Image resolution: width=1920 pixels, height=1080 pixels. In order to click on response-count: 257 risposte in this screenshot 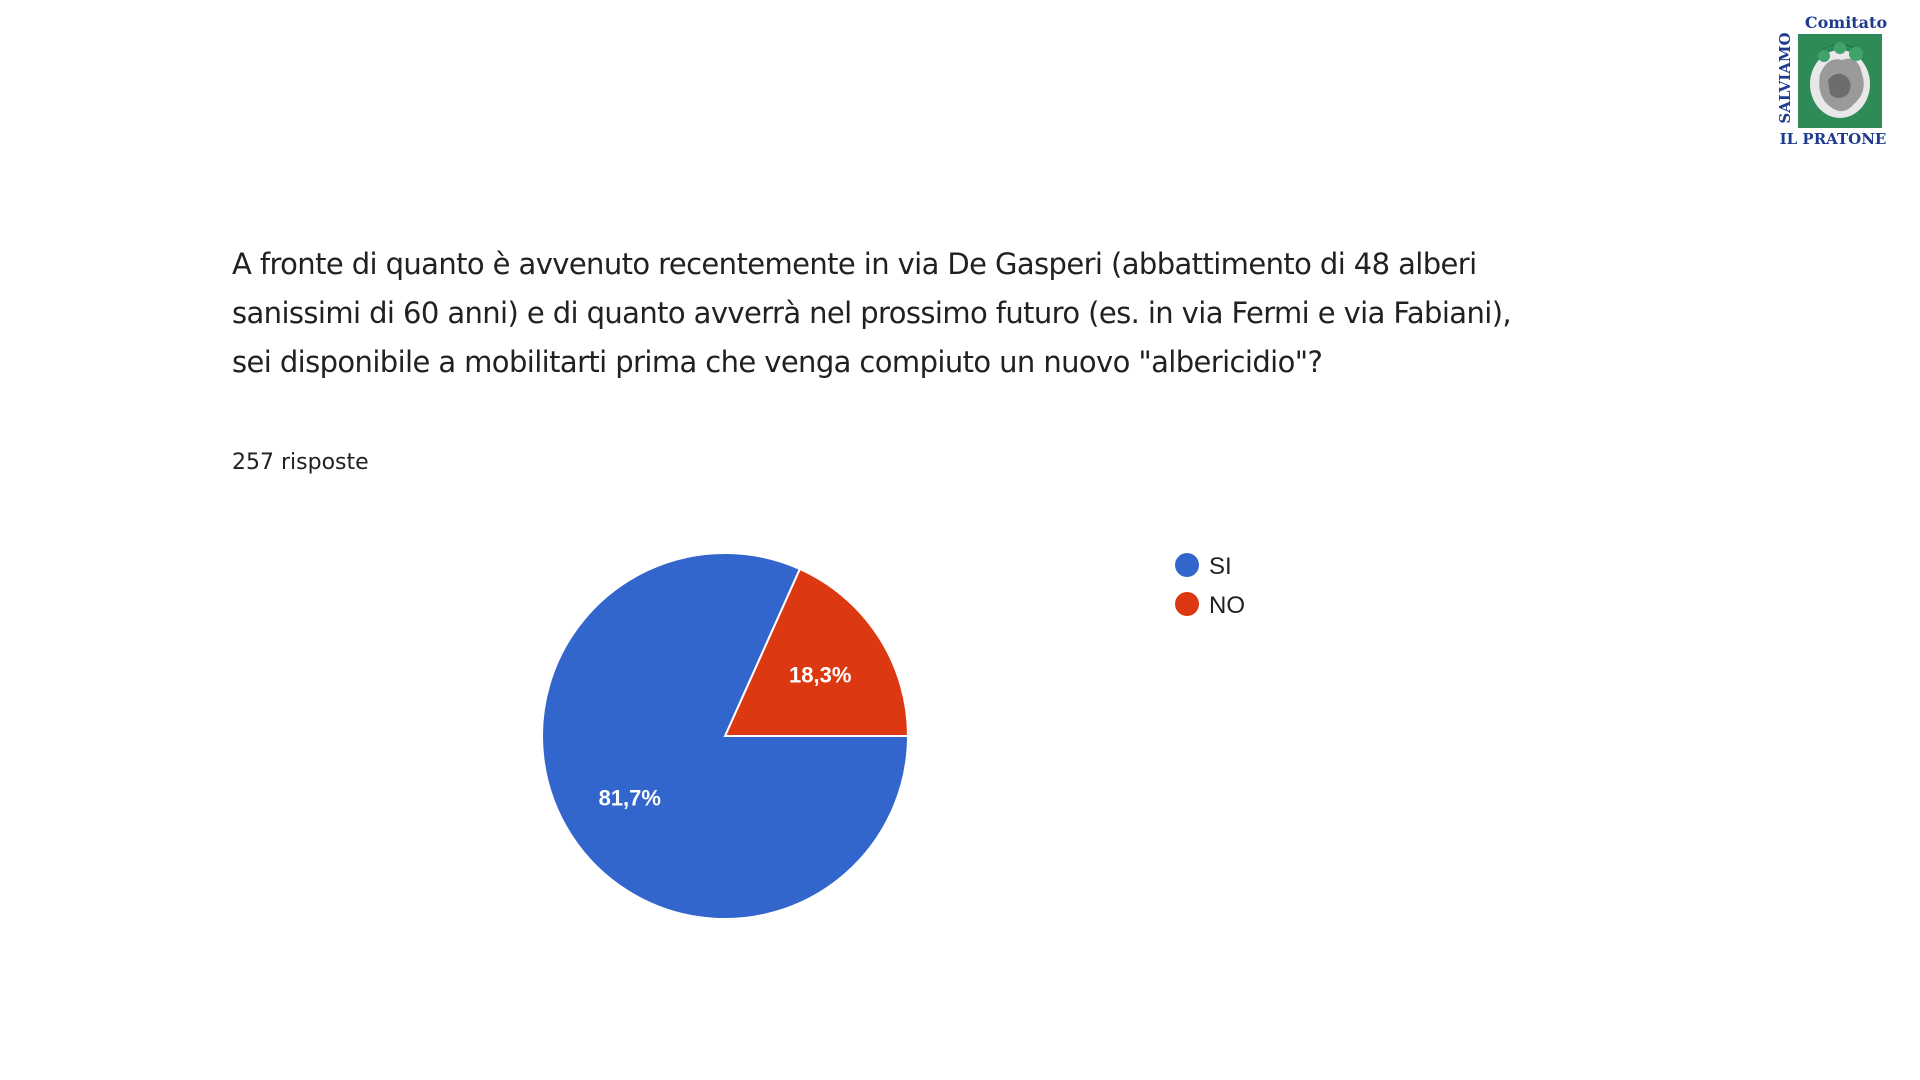, I will do `click(300, 462)`.